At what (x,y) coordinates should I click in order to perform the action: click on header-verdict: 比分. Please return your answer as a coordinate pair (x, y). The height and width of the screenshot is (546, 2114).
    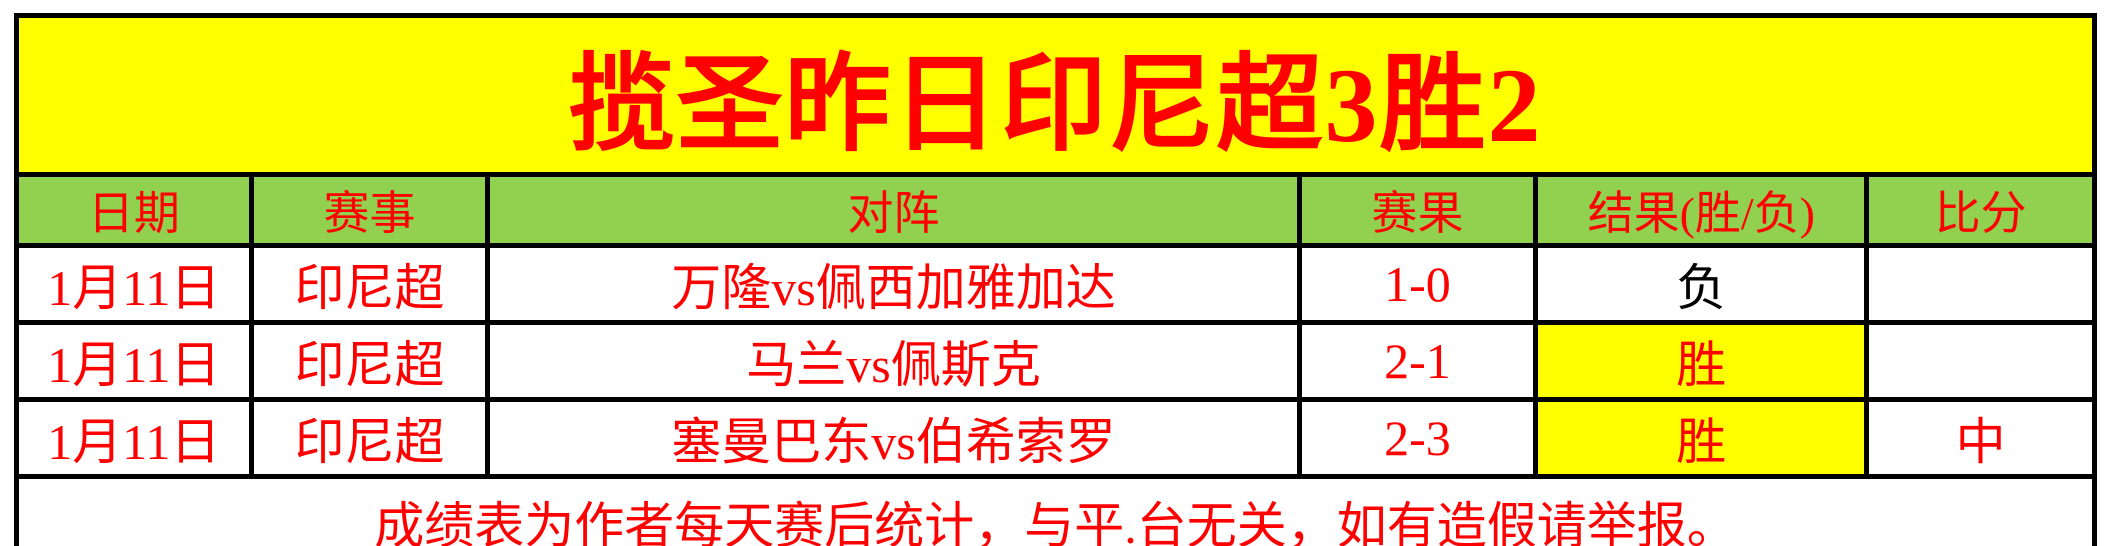
    Looking at the image, I should click on (1980, 210).